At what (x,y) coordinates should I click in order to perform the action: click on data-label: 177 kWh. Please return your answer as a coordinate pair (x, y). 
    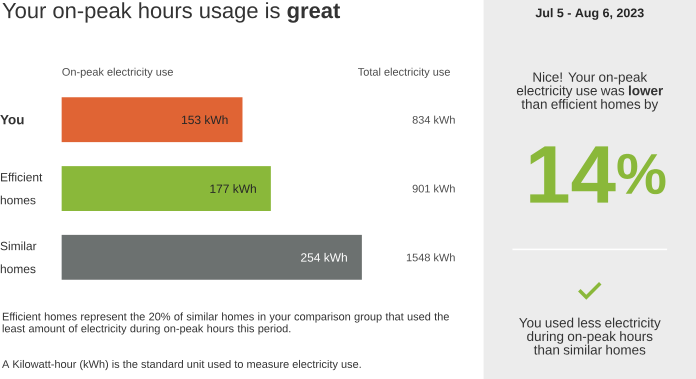
    Looking at the image, I should click on (233, 188).